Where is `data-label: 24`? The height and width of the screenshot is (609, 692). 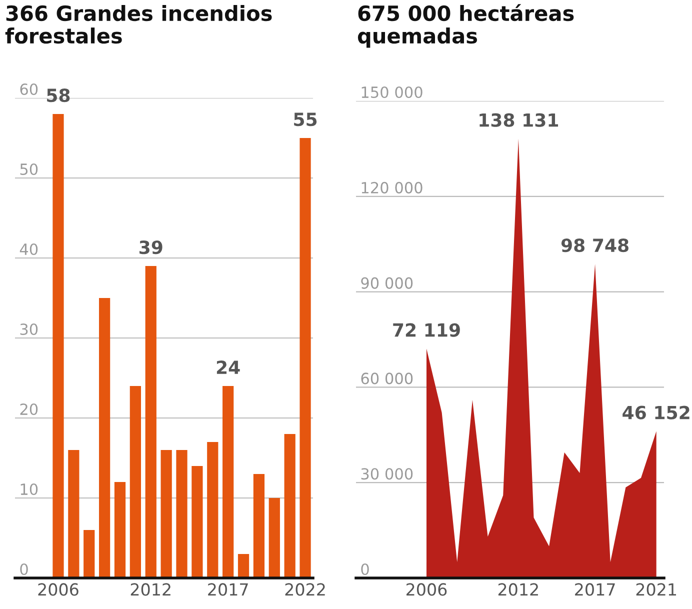
data-label: 24 is located at coordinates (228, 367).